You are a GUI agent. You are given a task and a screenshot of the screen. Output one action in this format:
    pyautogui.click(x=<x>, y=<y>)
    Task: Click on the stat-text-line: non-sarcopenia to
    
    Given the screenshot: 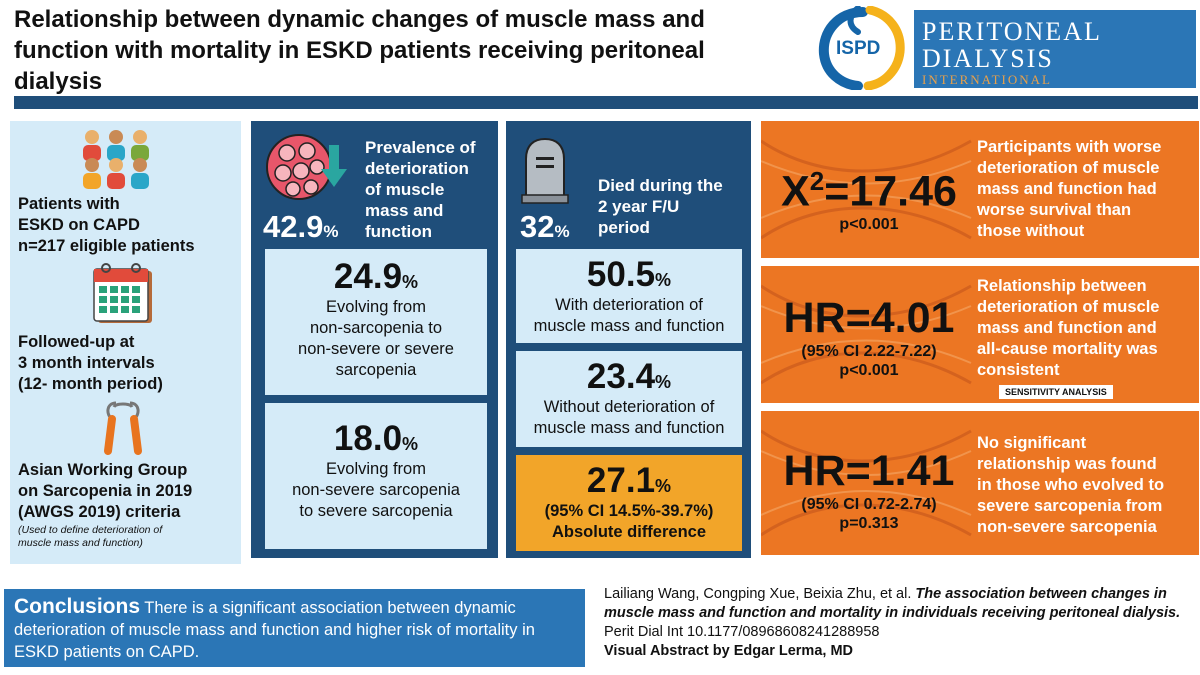 What is the action you would take?
    pyautogui.click(x=376, y=328)
    